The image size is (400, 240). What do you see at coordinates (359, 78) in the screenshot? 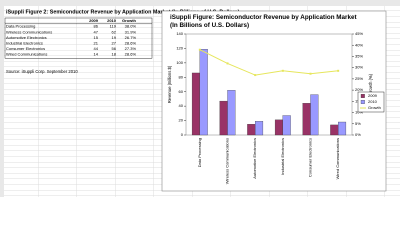
I see `y2-tick-label: 25%` at bounding box center [359, 78].